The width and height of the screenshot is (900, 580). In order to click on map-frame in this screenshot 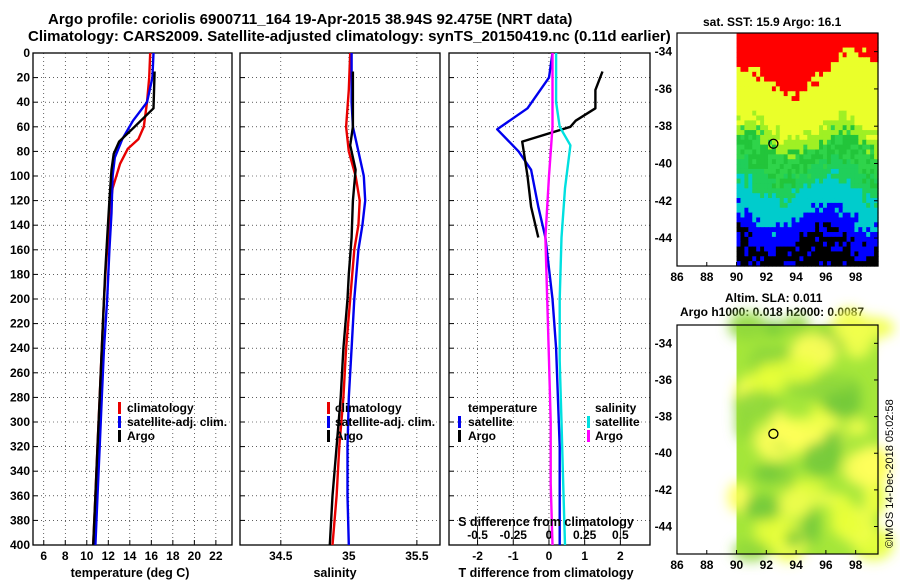, I will do `click(777, 149)`.